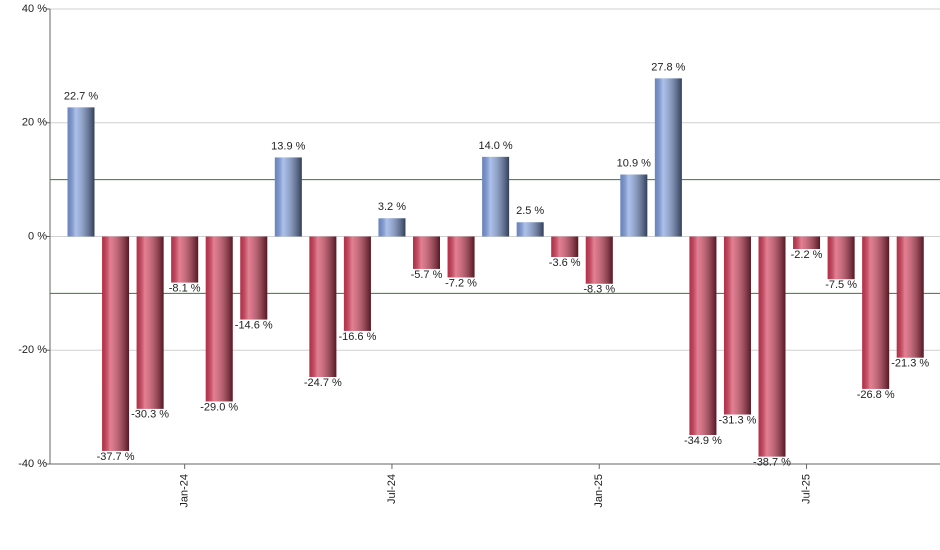 The image size is (940, 550). I want to click on value-label: -26.8 %, so click(876, 395).